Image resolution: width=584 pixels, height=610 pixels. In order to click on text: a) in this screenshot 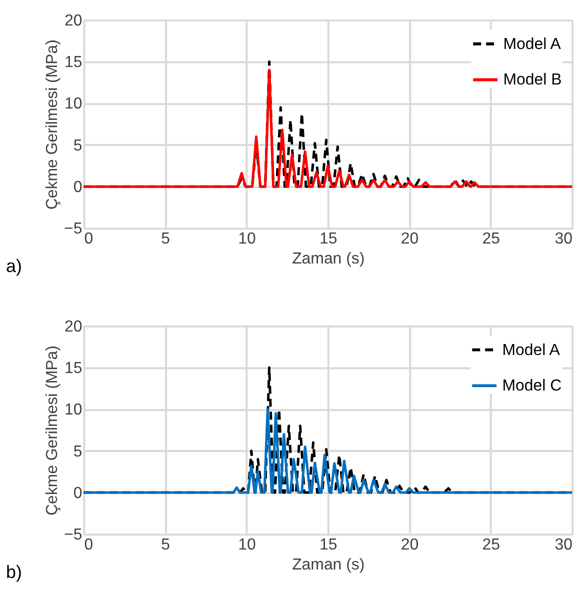, I will do `click(14, 266)`.